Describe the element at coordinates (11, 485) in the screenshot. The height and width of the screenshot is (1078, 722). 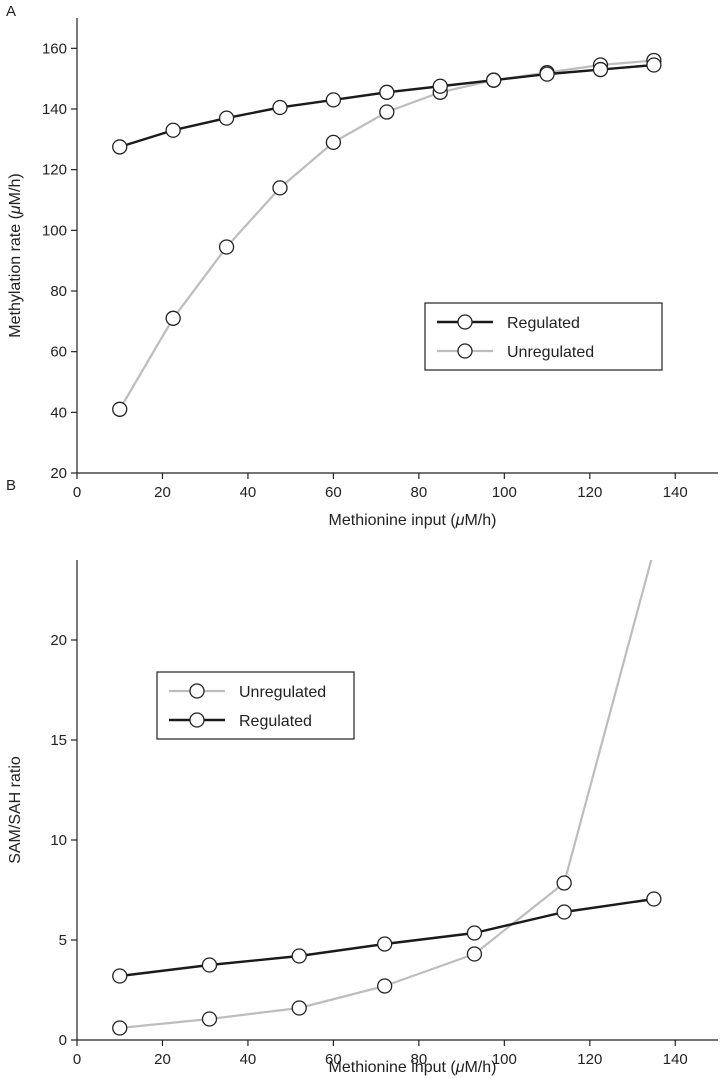
I see `panel-letter: B` at that location.